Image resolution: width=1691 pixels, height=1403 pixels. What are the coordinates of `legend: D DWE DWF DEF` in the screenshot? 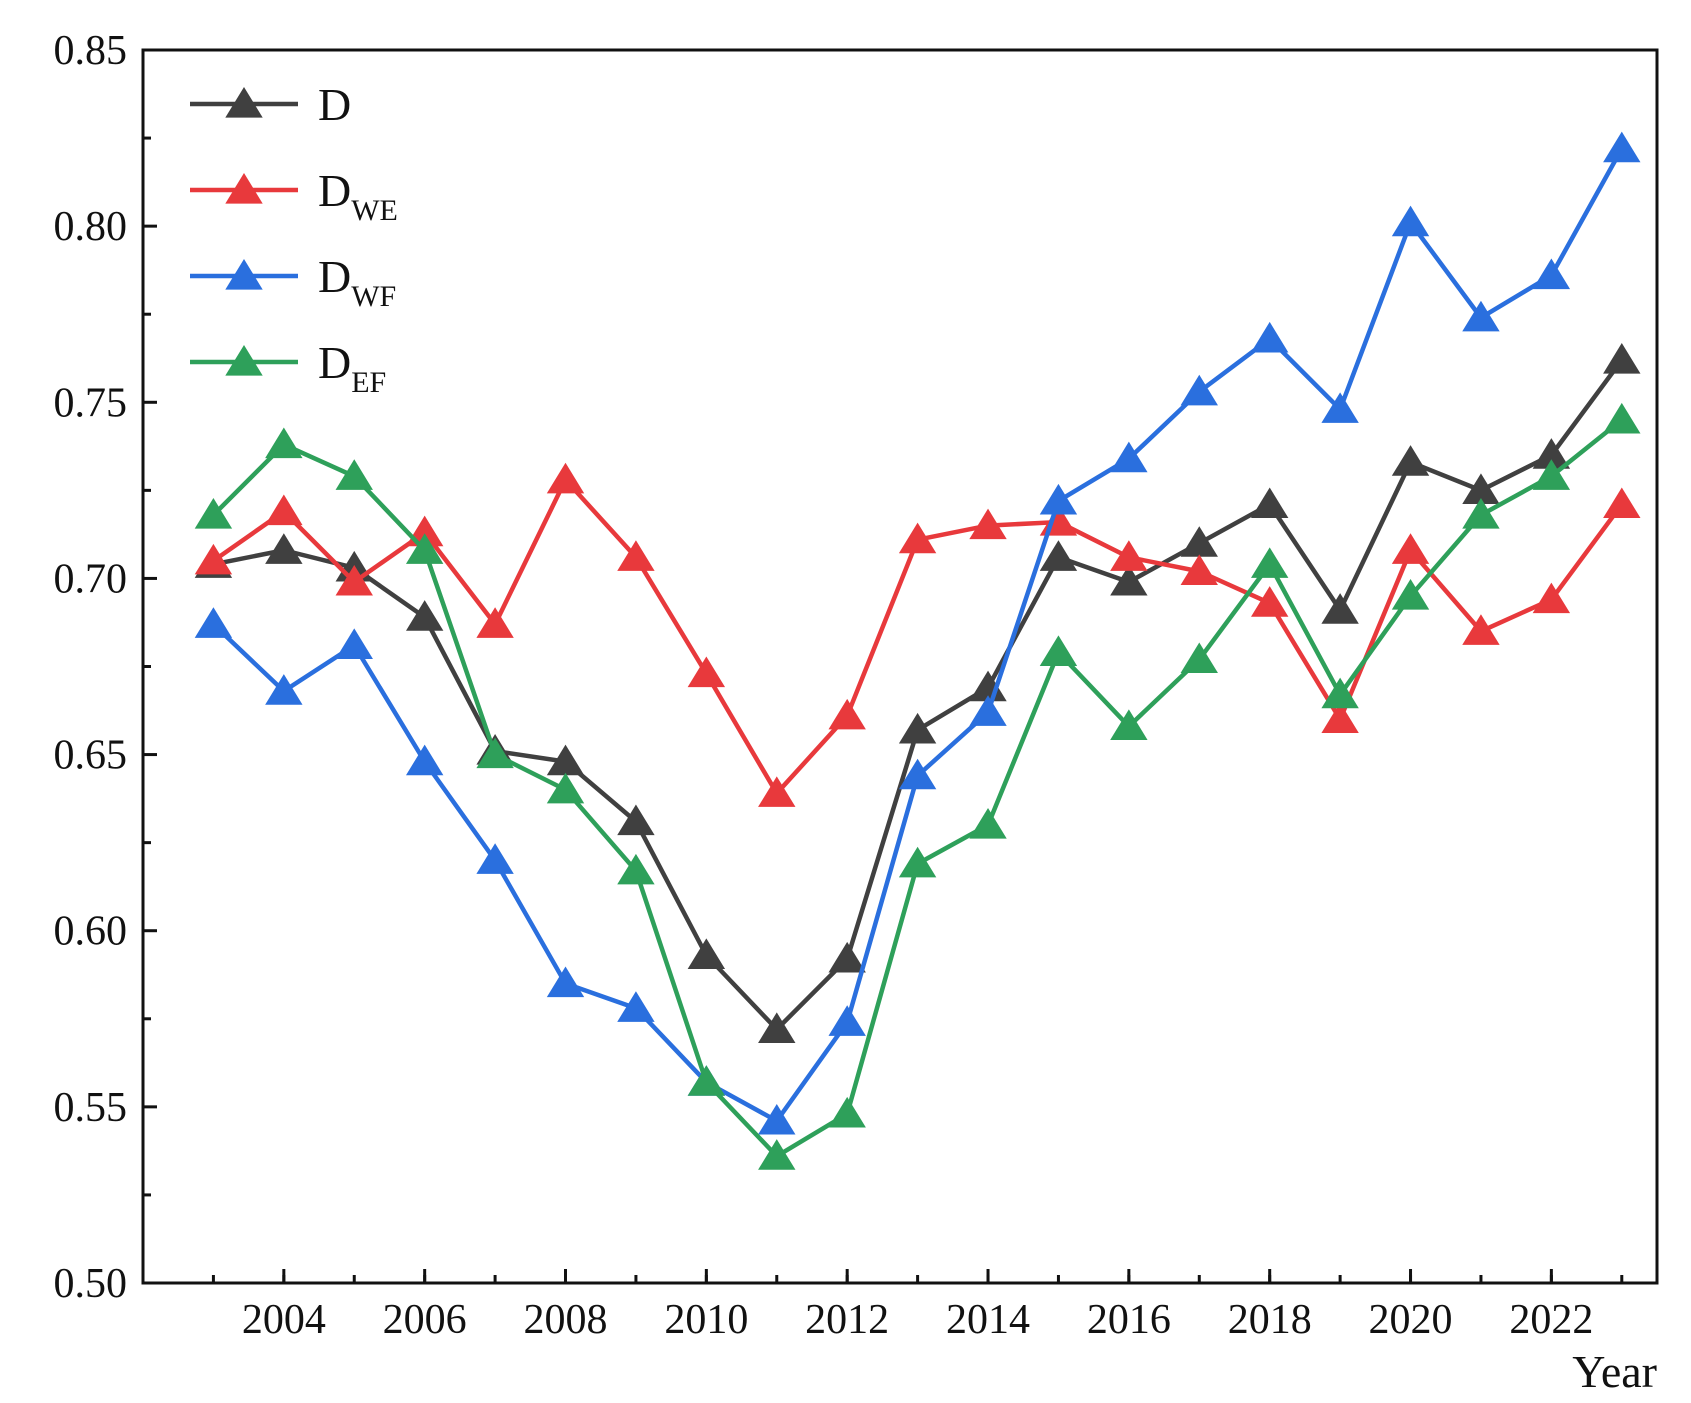 It's located at (294, 239).